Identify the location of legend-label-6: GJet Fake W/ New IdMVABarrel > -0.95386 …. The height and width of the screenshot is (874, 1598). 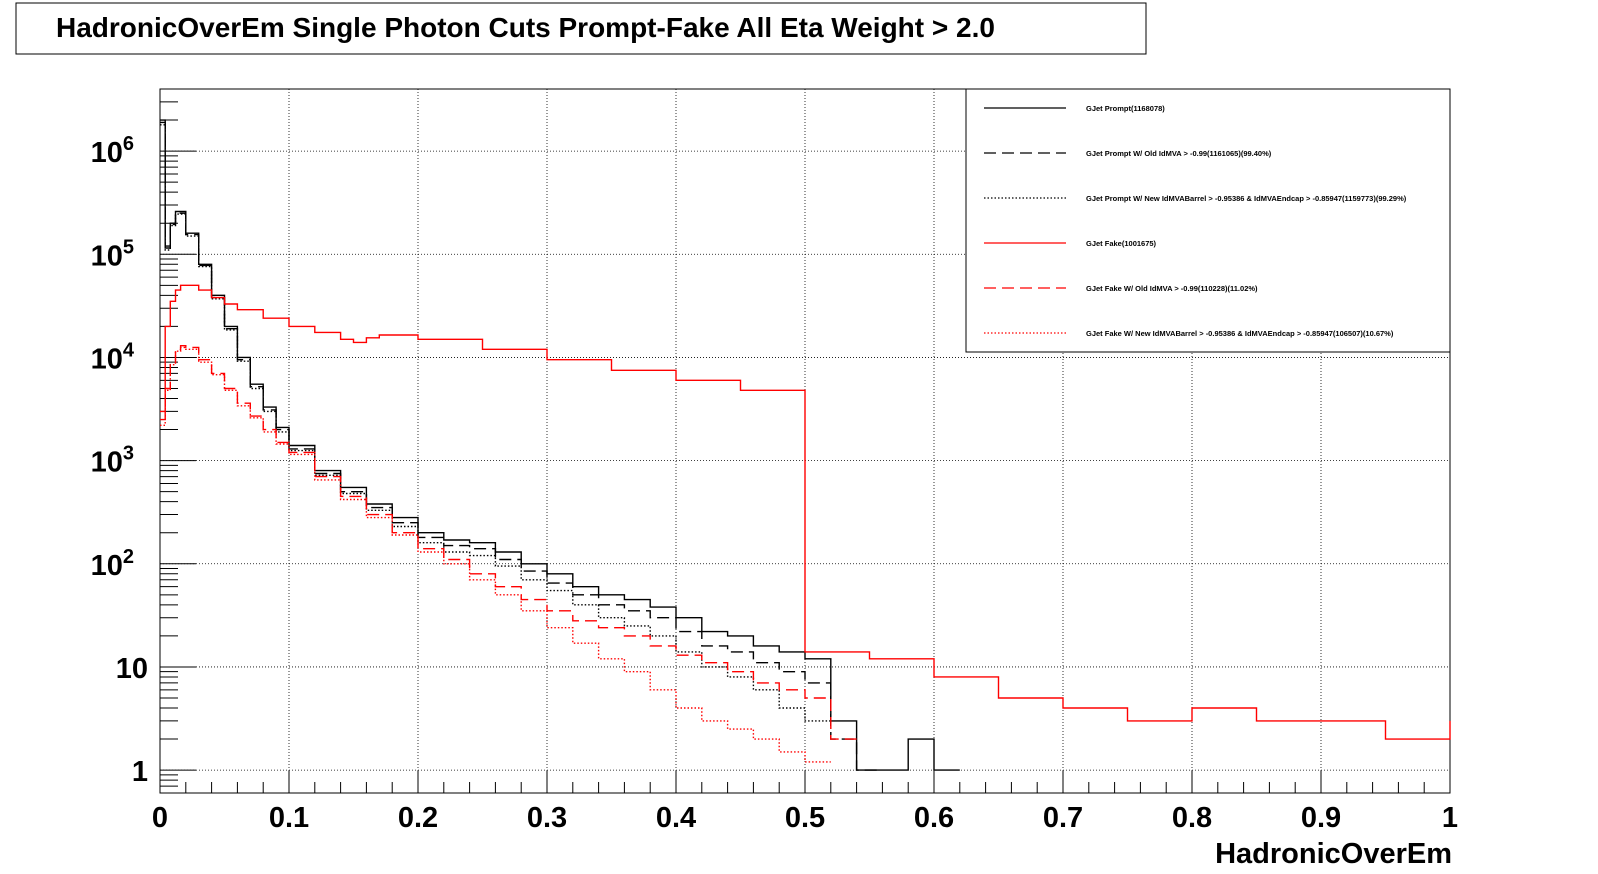
(1240, 333).